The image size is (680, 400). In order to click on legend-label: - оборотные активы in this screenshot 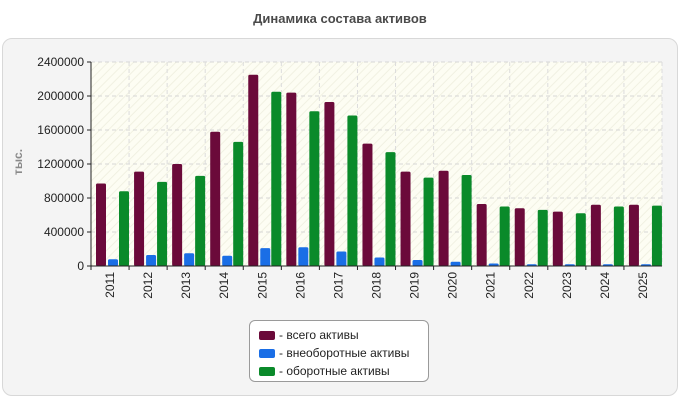, I will do `click(334, 371)`.